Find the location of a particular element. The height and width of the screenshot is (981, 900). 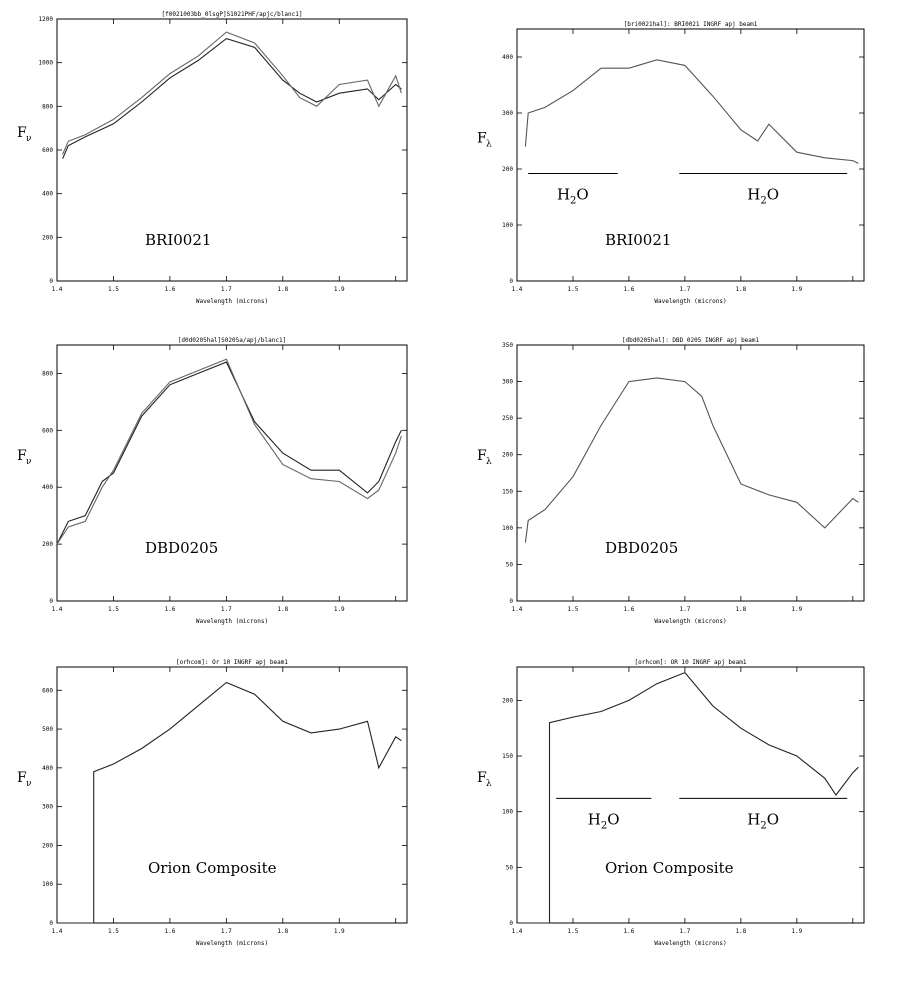

chart-title: [f0021003bb_0lsgP]S1021PHF/apjc/blanc1] is located at coordinates (232, 14).